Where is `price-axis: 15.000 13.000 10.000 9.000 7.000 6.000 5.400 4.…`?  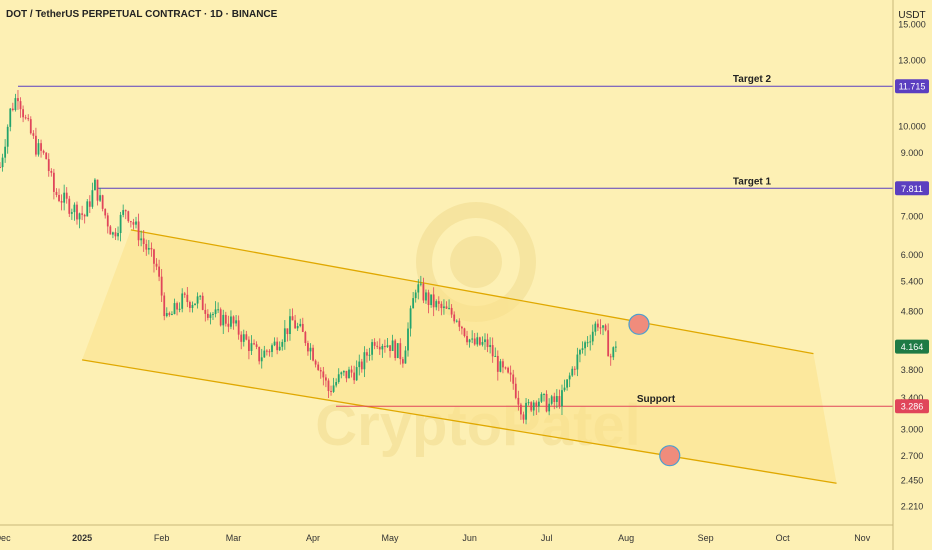
price-axis: 15.000 13.000 10.000 9.000 7.000 6.000 5.400 4.… is located at coordinates (912, 265).